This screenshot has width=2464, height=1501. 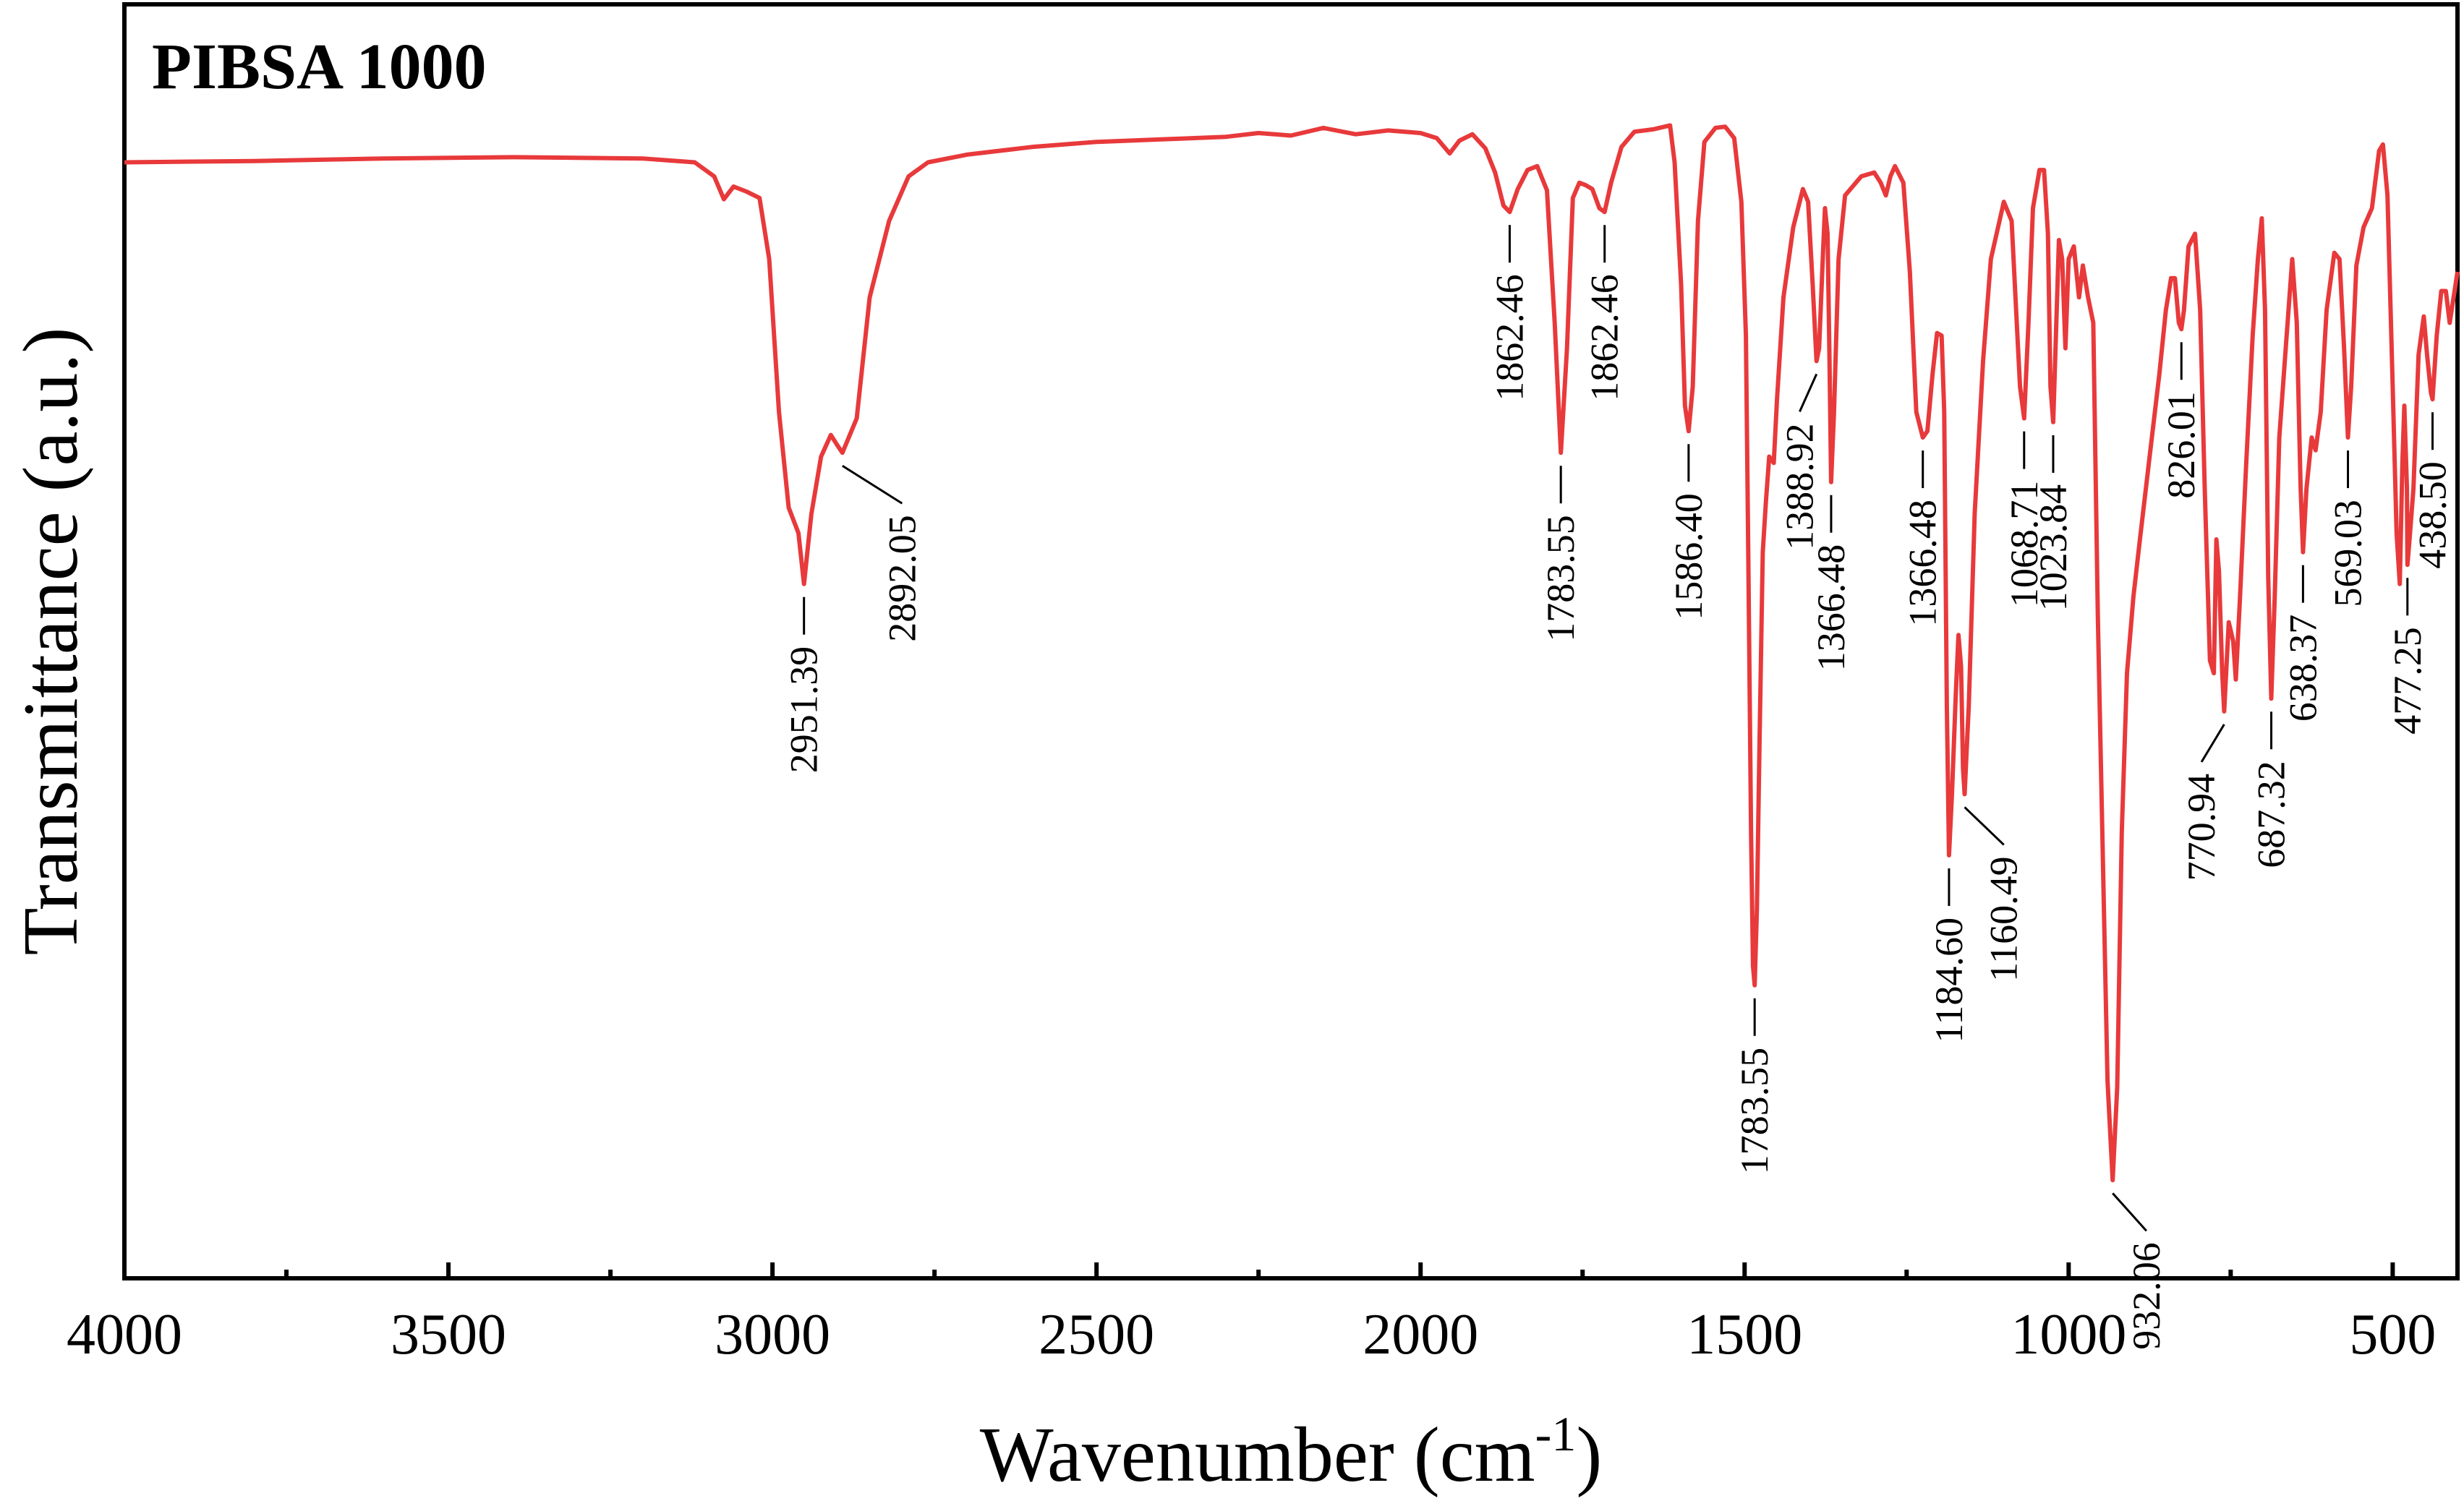 I want to click on peak-label: 2951.39, so click(x=804, y=709).